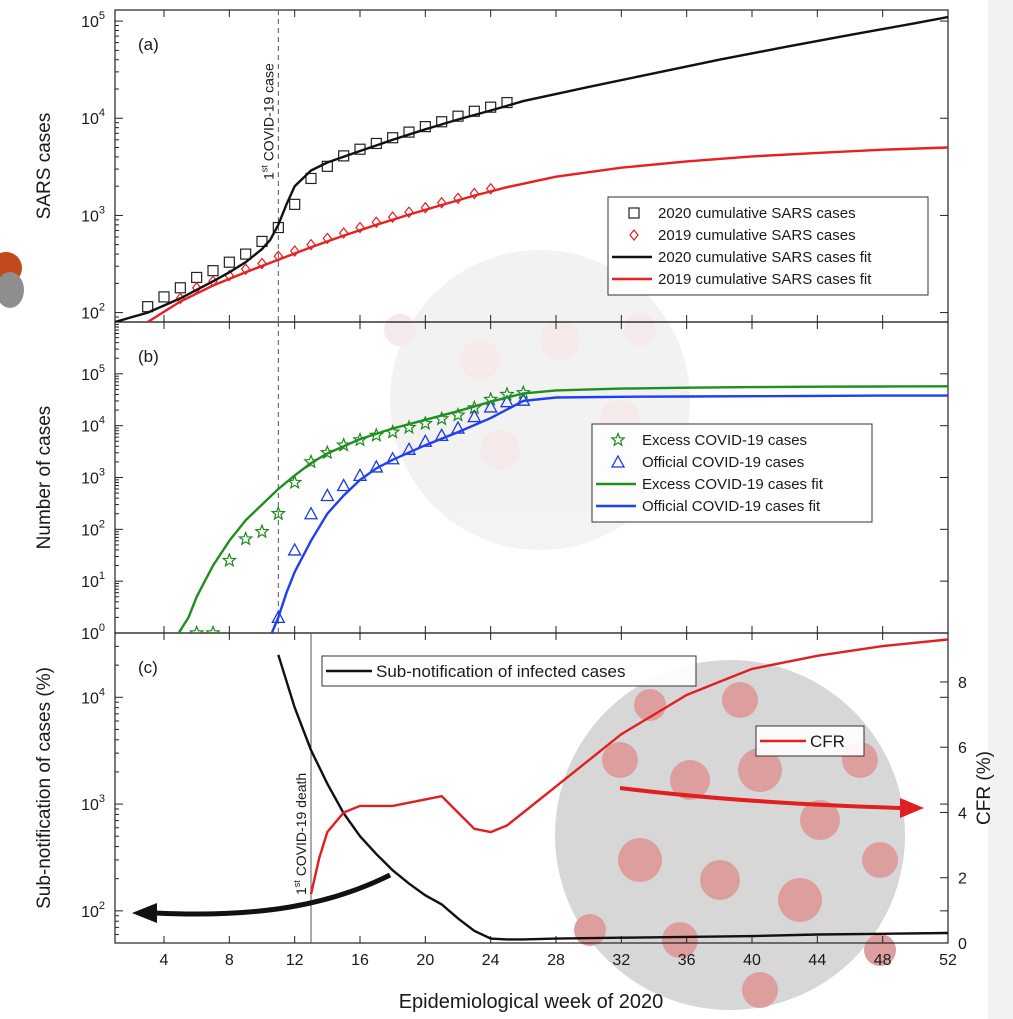 Image resolution: width=1013 pixels, height=1019 pixels. What do you see at coordinates (984, 788) in the screenshot?
I see `y2-axis-label: CFR (%)` at bounding box center [984, 788].